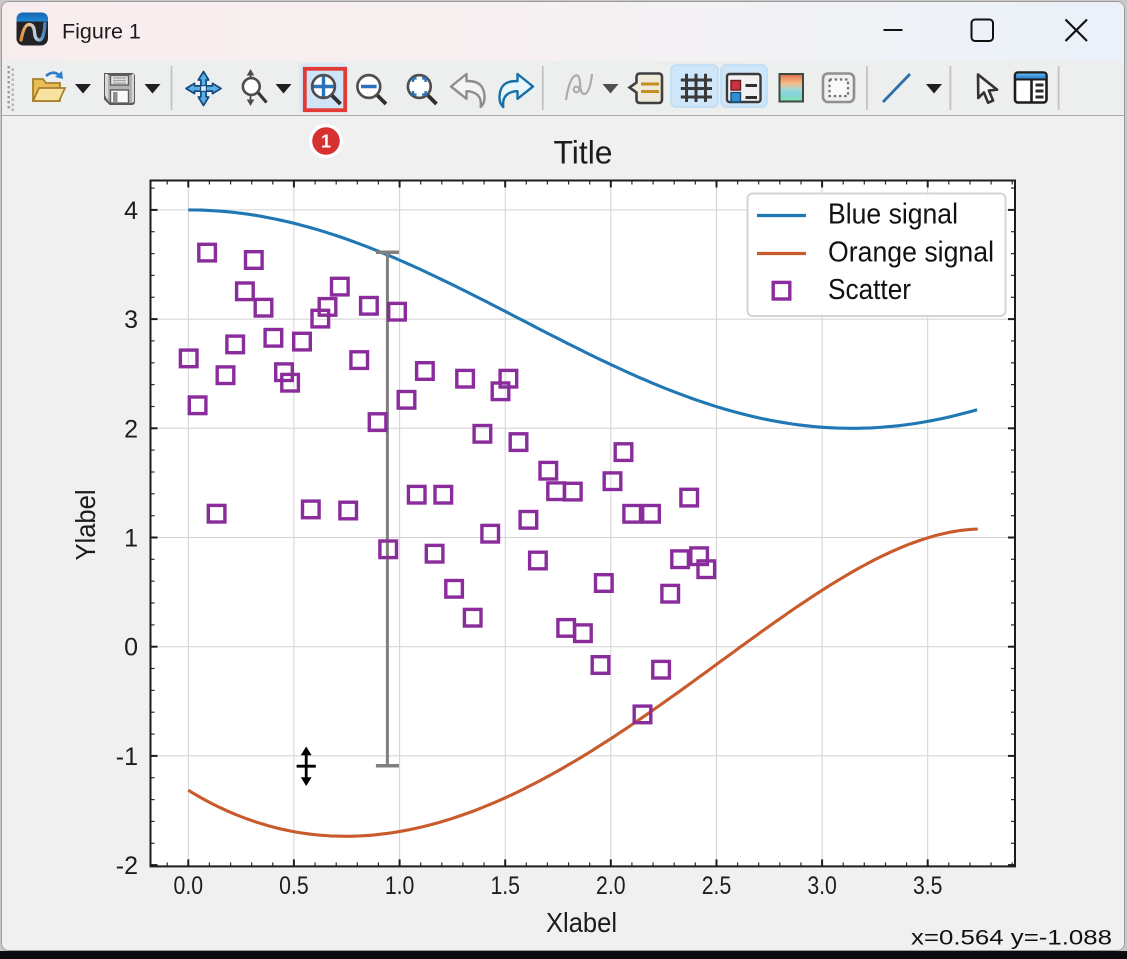 This screenshot has height=959, width=1127. I want to click on svg-text: 1.5, so click(505, 886).